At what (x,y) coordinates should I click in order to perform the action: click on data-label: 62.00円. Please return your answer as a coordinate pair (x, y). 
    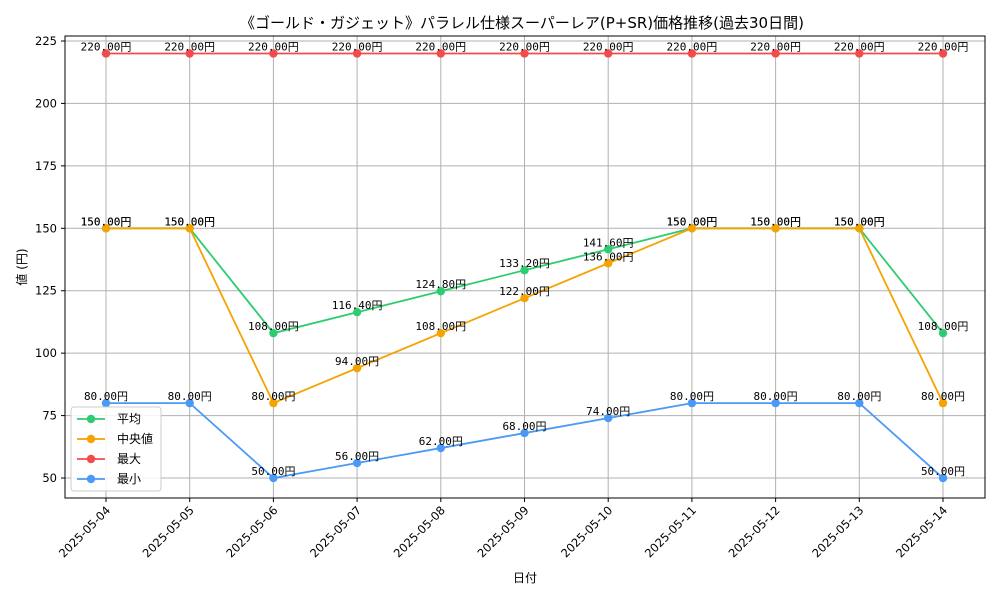
    Looking at the image, I should click on (441, 441).